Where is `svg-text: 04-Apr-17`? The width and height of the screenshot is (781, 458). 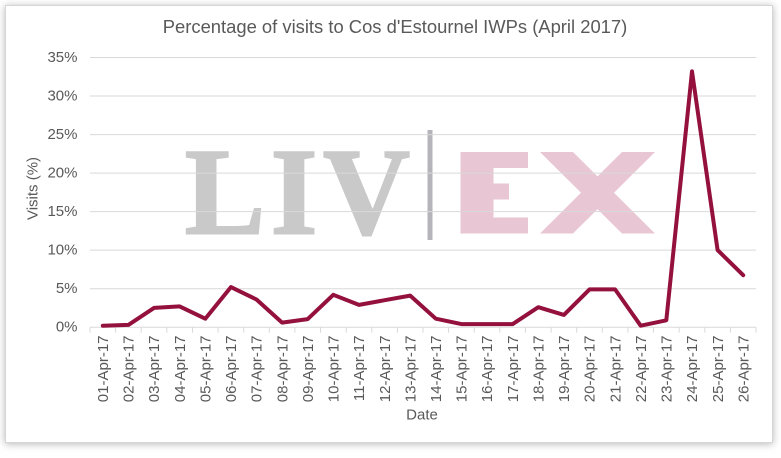
svg-text: 04-Apr-17 is located at coordinates (180, 369).